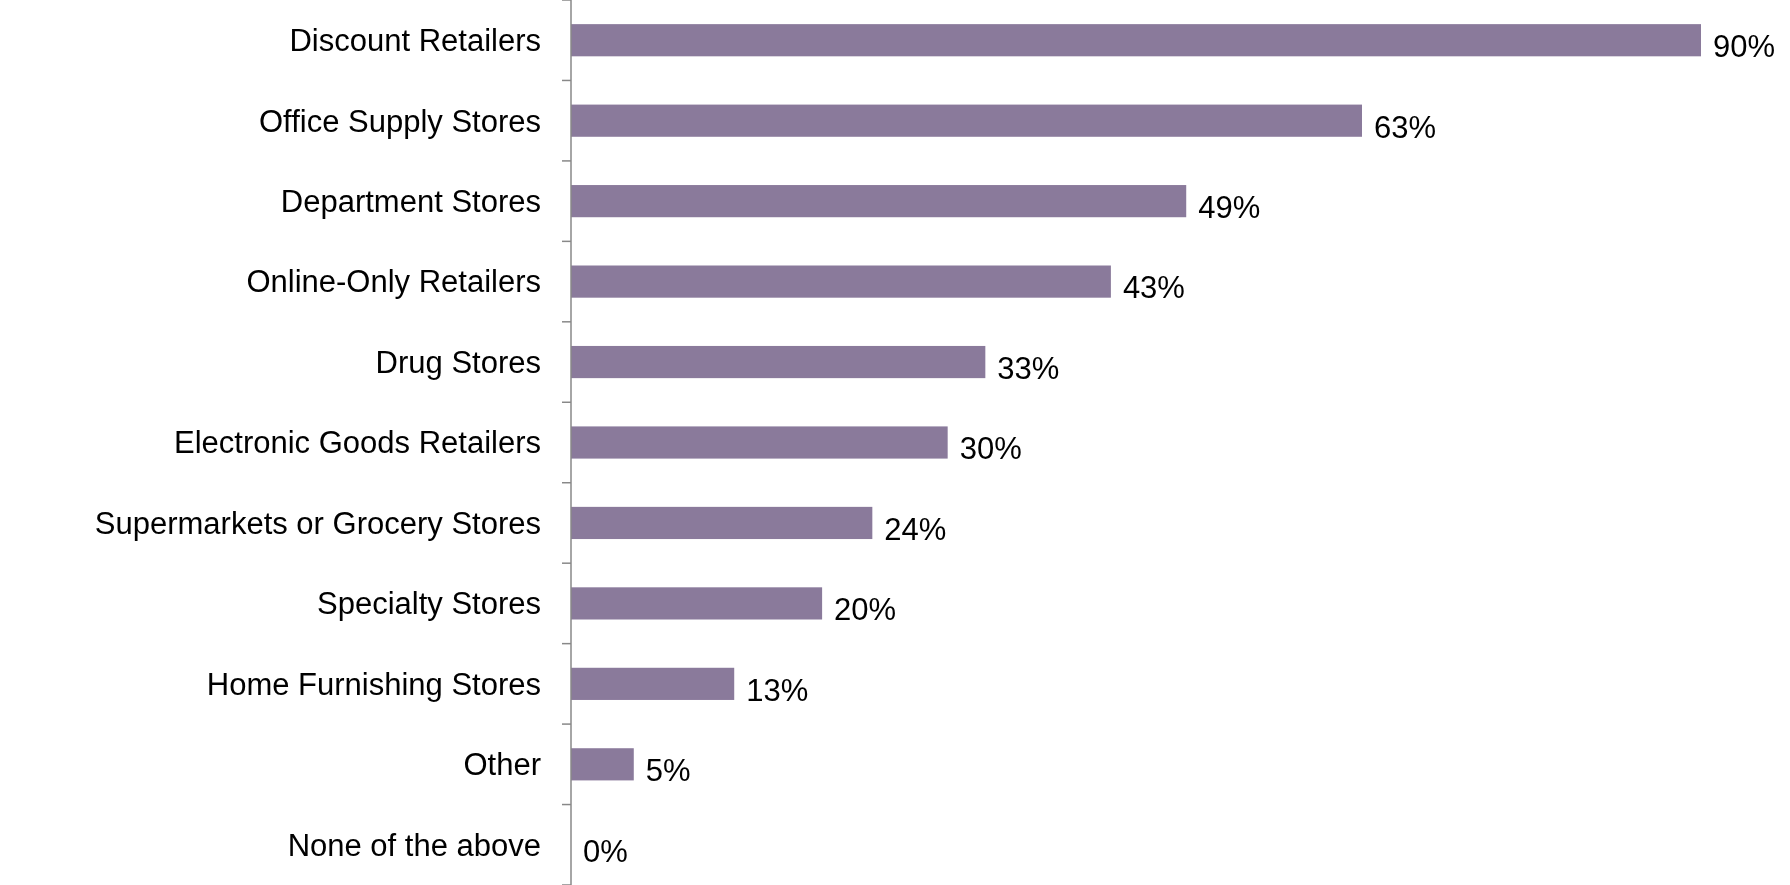  Describe the element at coordinates (1744, 47) in the screenshot. I see `data-label: 90%` at that location.